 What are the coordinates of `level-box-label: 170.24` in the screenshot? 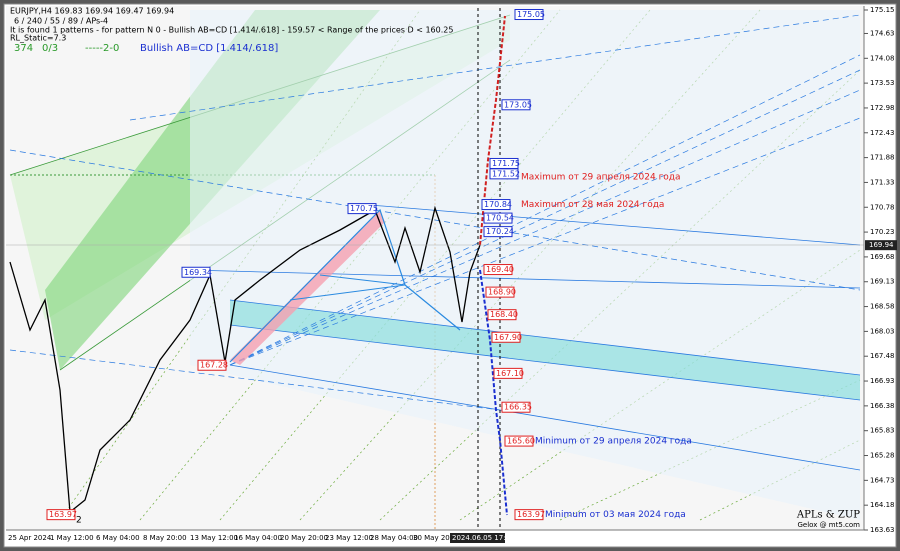 It's located at (500, 231).